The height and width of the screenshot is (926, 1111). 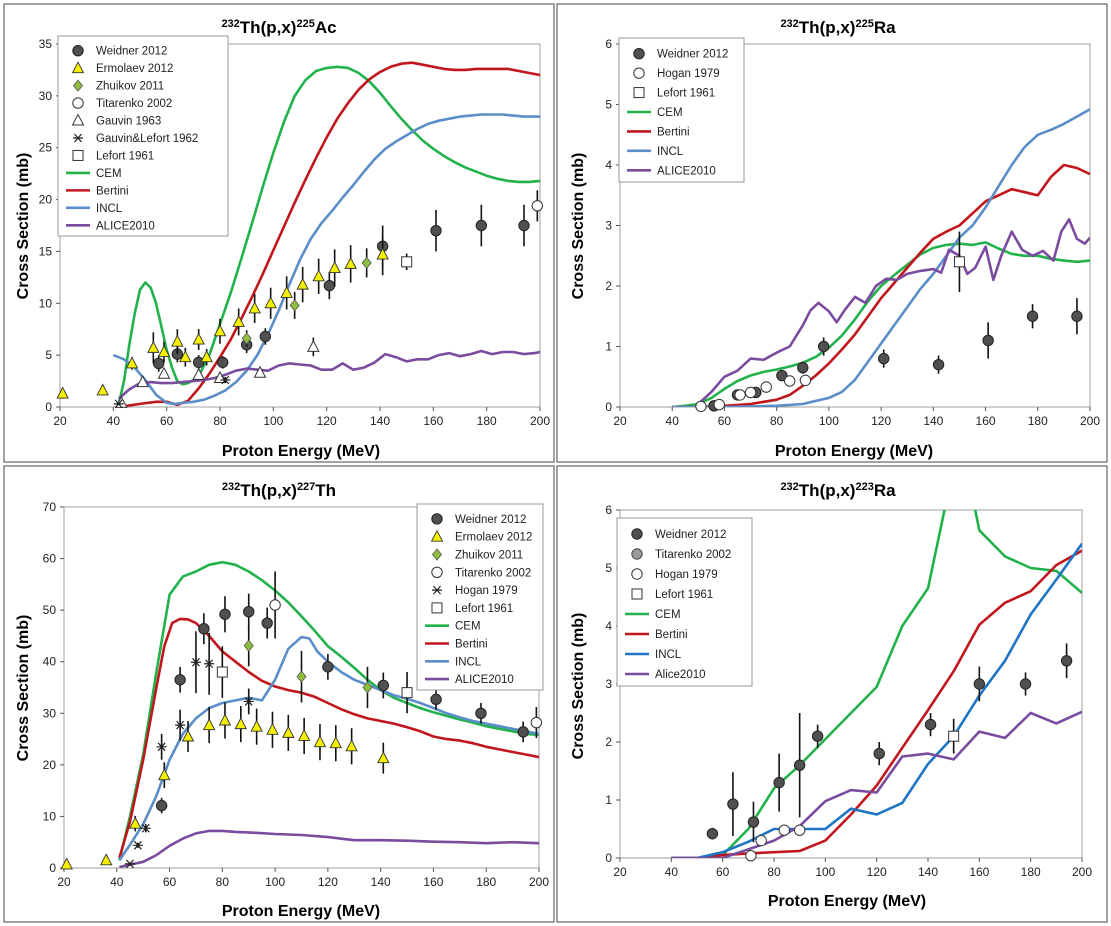 I want to click on y-tick-label: 70, so click(x=50, y=507).